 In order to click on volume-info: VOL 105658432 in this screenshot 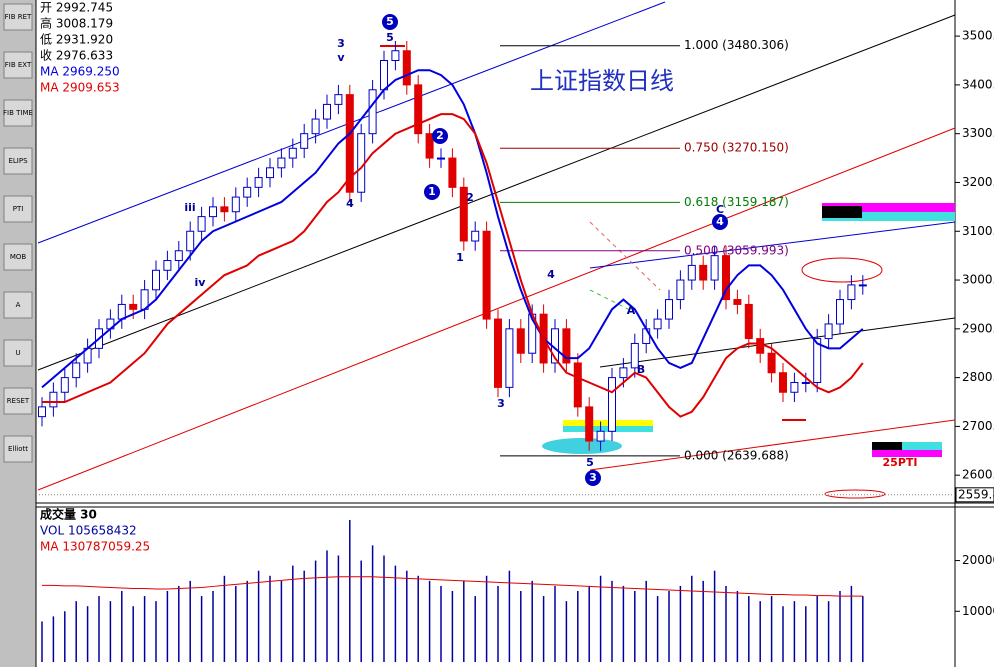, I will do `click(88, 531)`.